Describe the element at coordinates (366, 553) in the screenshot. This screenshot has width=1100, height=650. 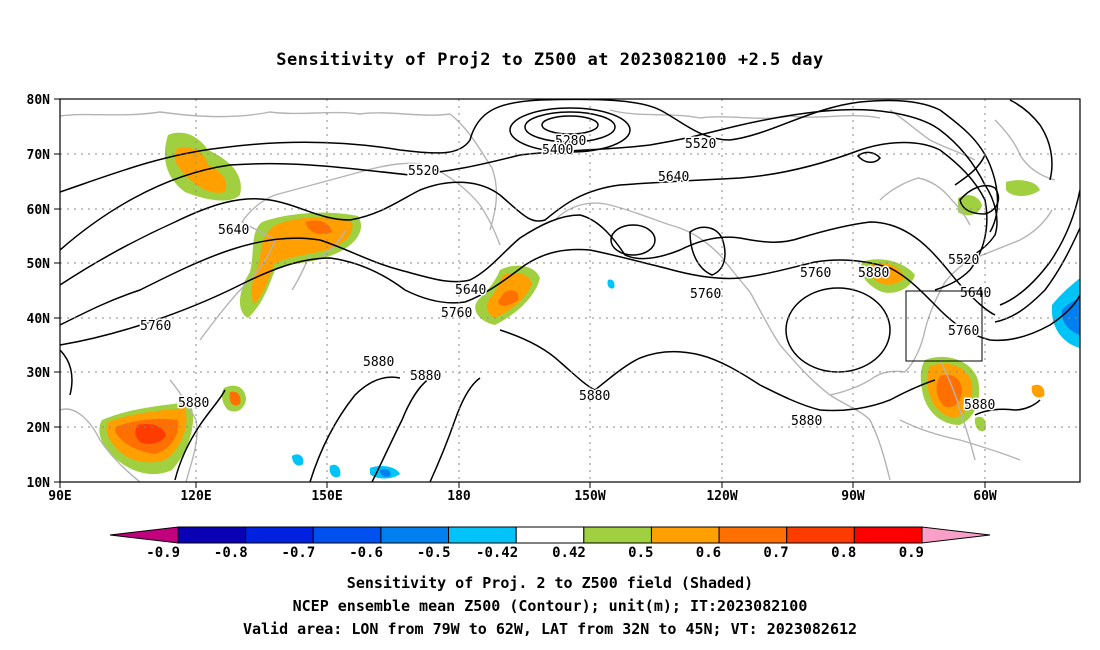
I see `colorbar-label: -0.6` at that location.